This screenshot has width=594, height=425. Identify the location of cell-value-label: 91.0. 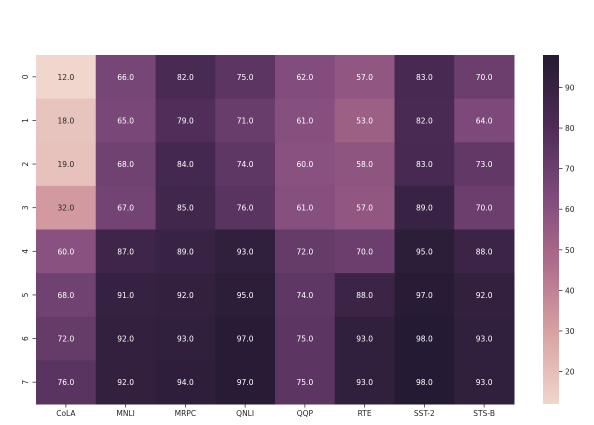
(125, 295).